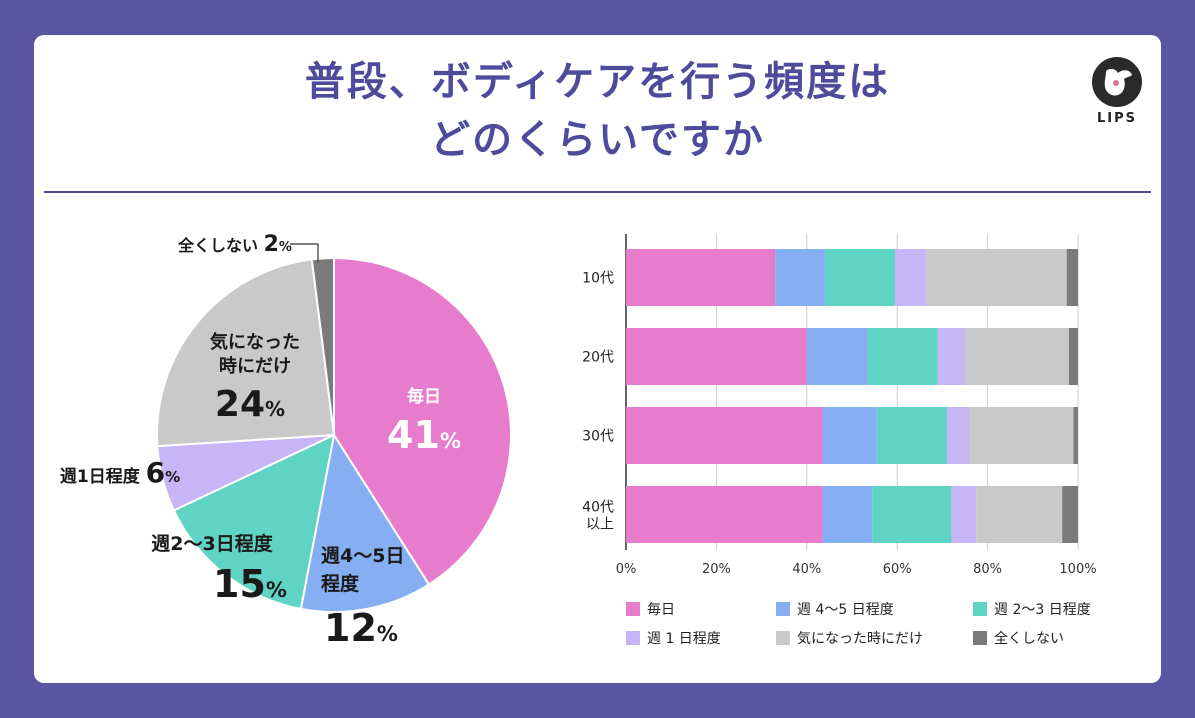  What do you see at coordinates (598, 437) in the screenshot?
I see `y-category-label: 30代` at bounding box center [598, 437].